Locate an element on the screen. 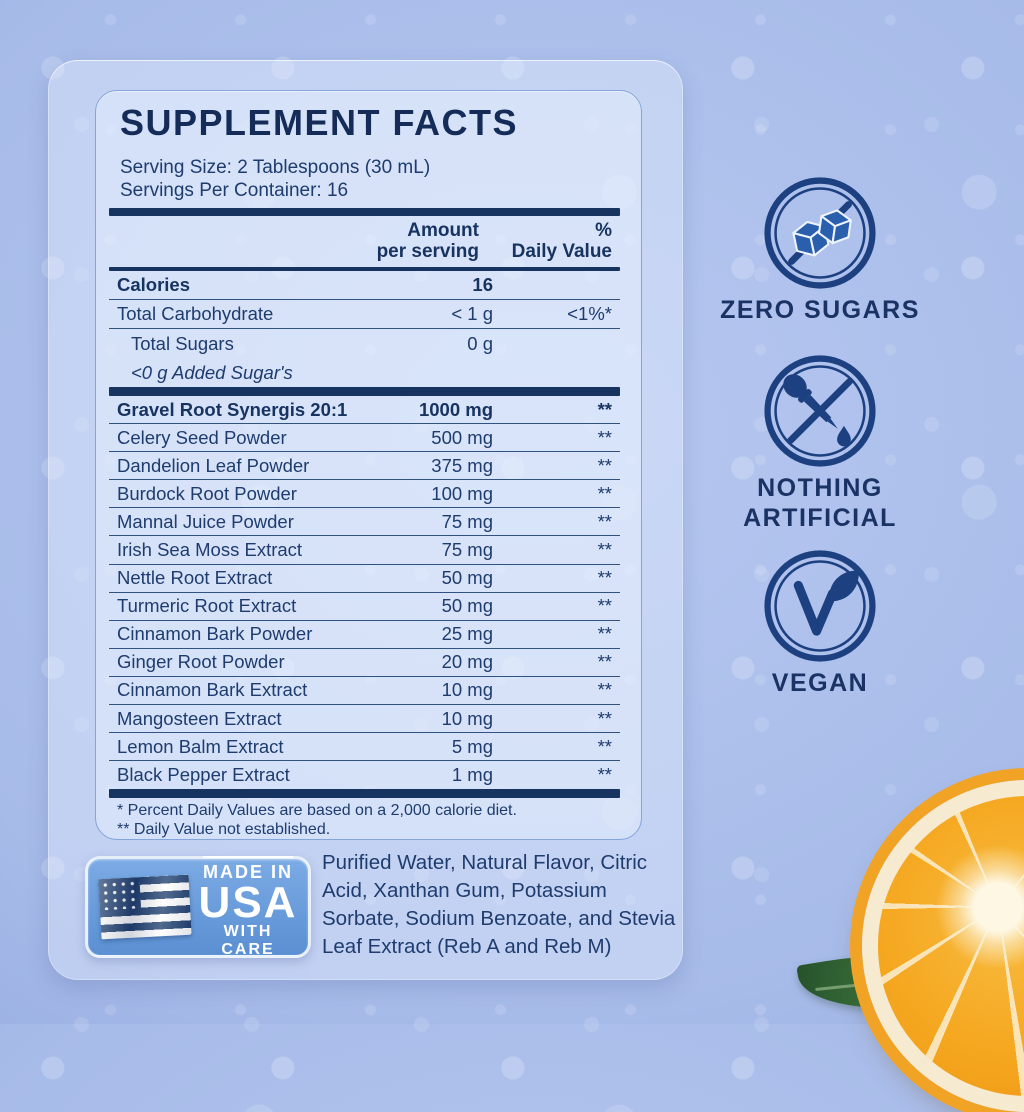  ingredient-name: Celery Seed Powder is located at coordinates (202, 437).